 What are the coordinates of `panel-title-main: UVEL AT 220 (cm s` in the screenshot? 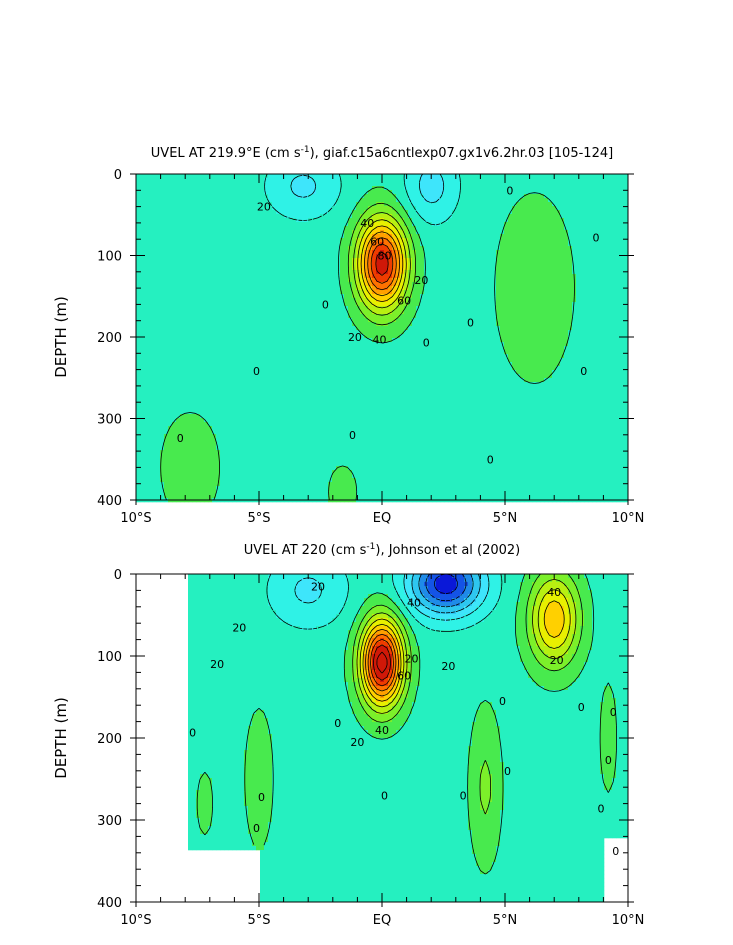 It's located at (305, 550).